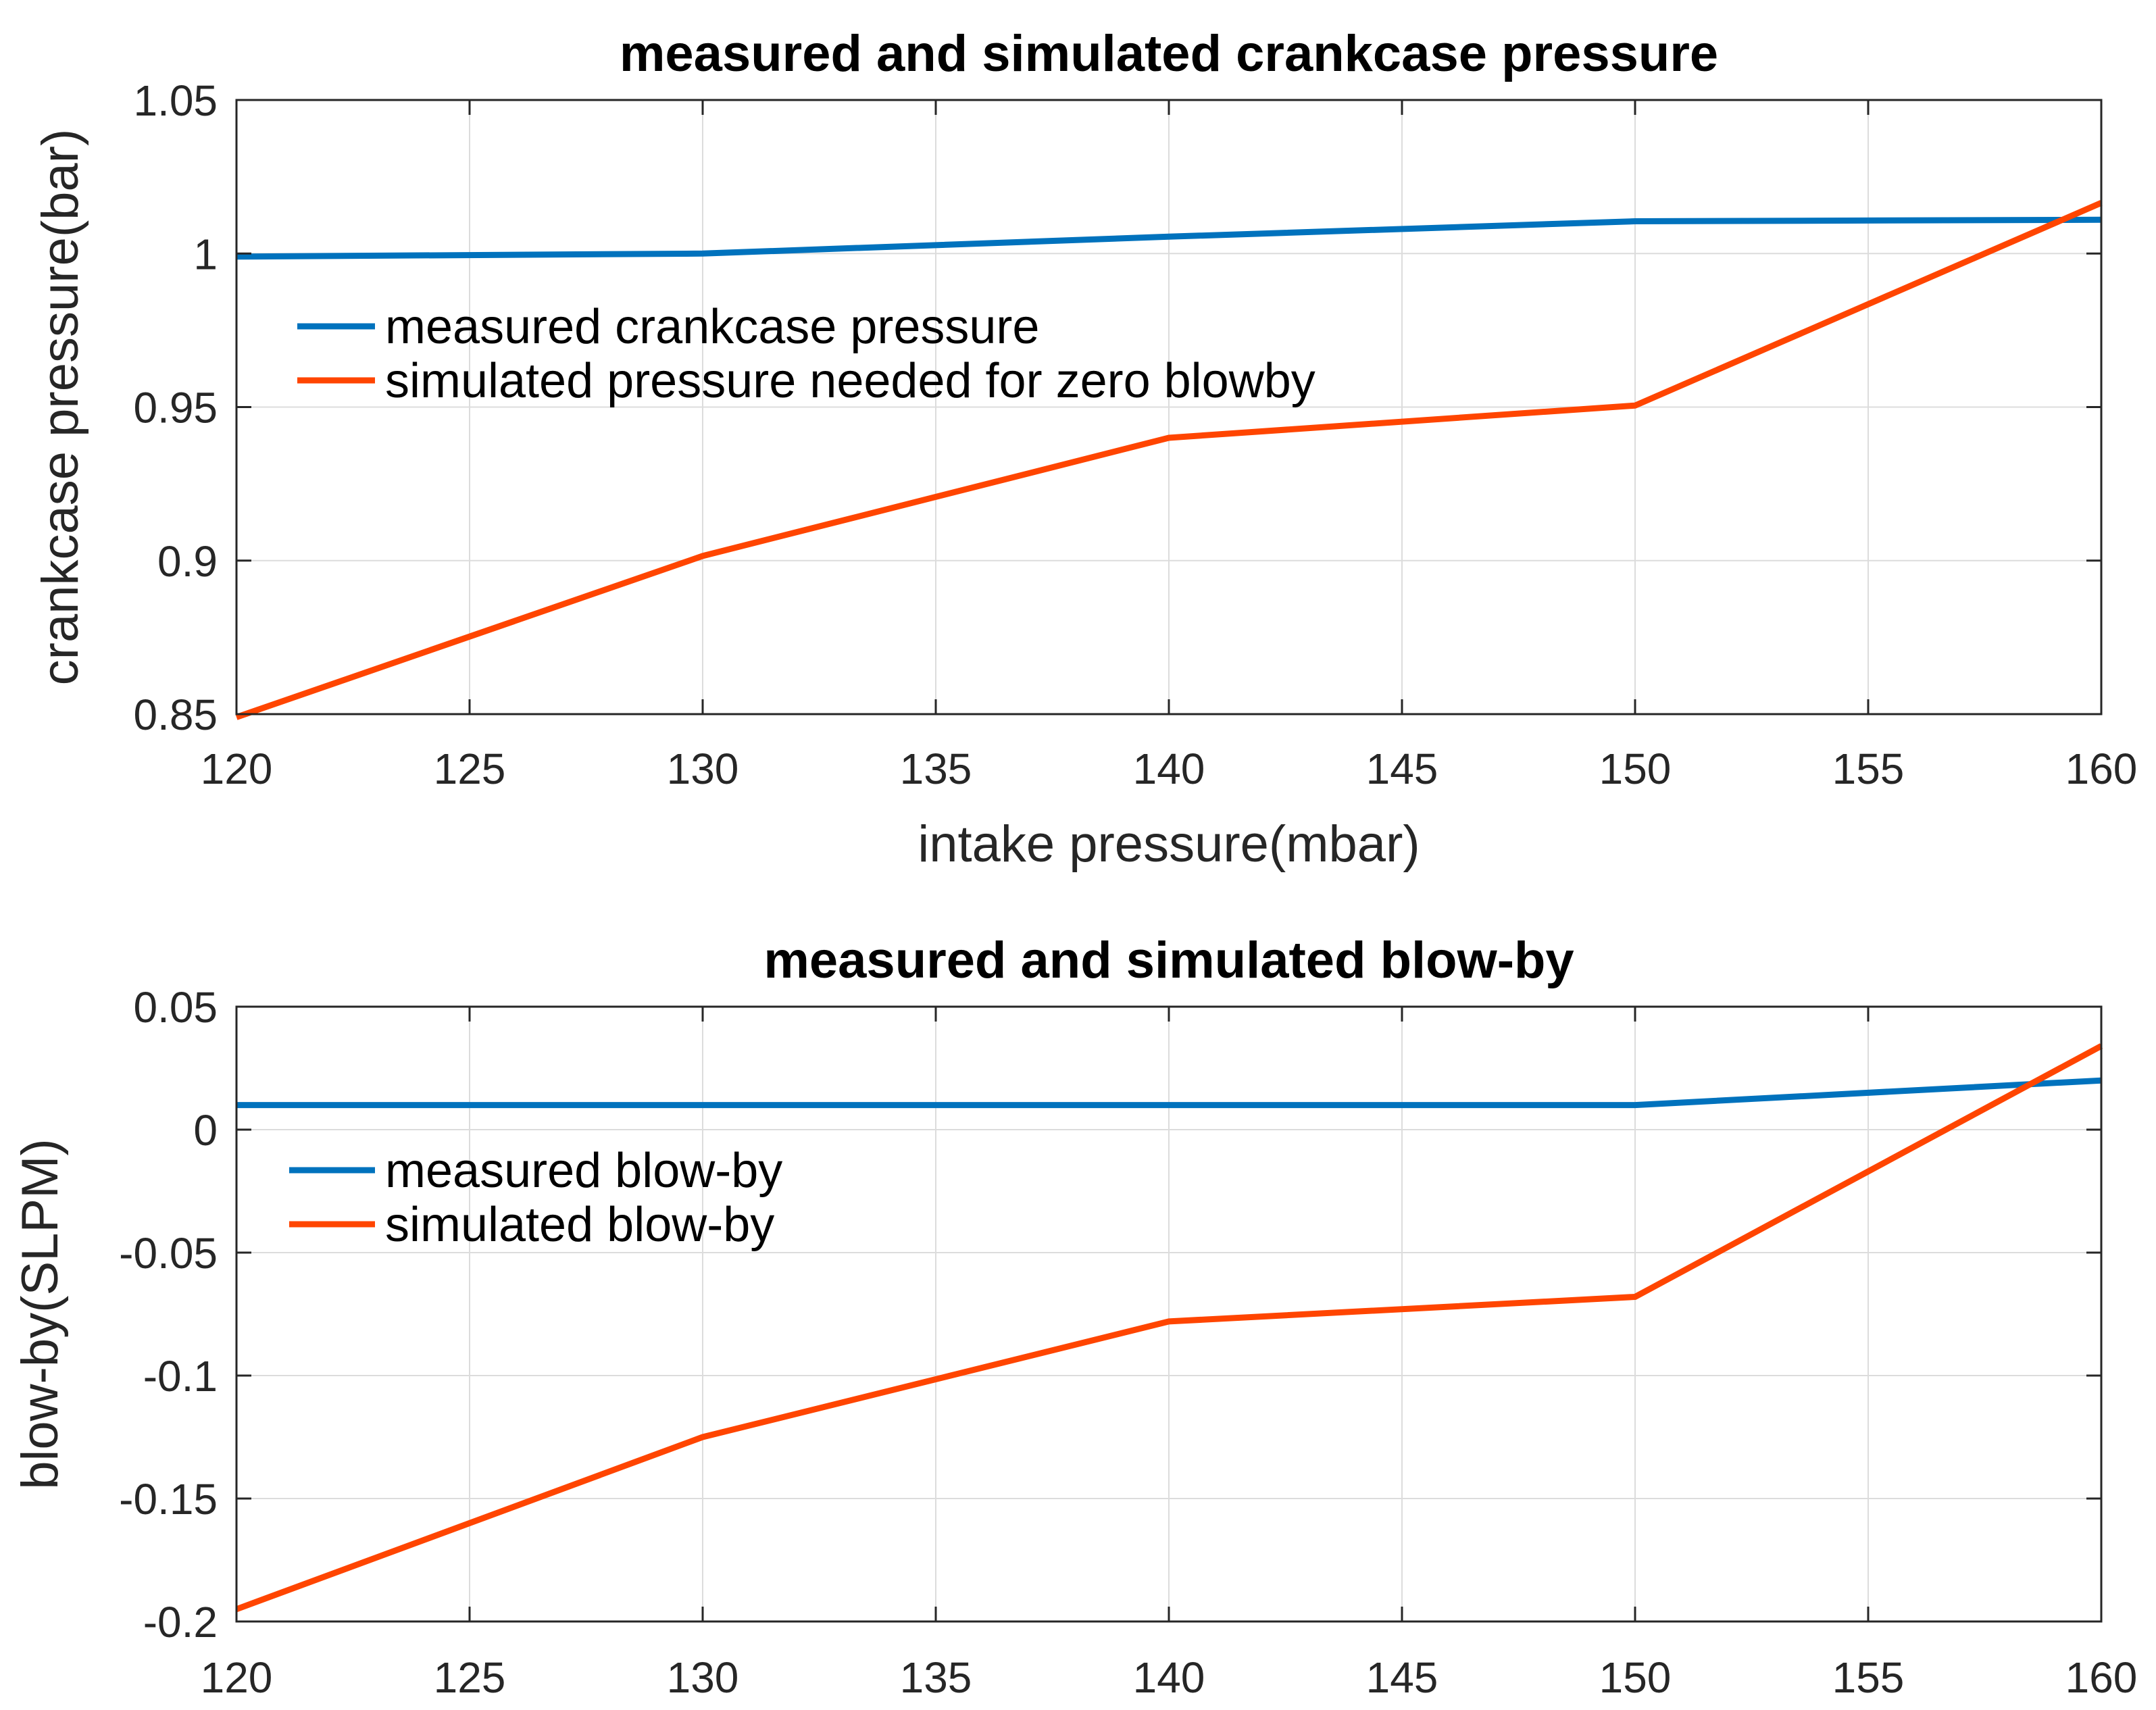 Image resolution: width=2156 pixels, height=1710 pixels. What do you see at coordinates (40, 1313) in the screenshot?
I see `y-axis-label: blow-by(SLPM)` at bounding box center [40, 1313].